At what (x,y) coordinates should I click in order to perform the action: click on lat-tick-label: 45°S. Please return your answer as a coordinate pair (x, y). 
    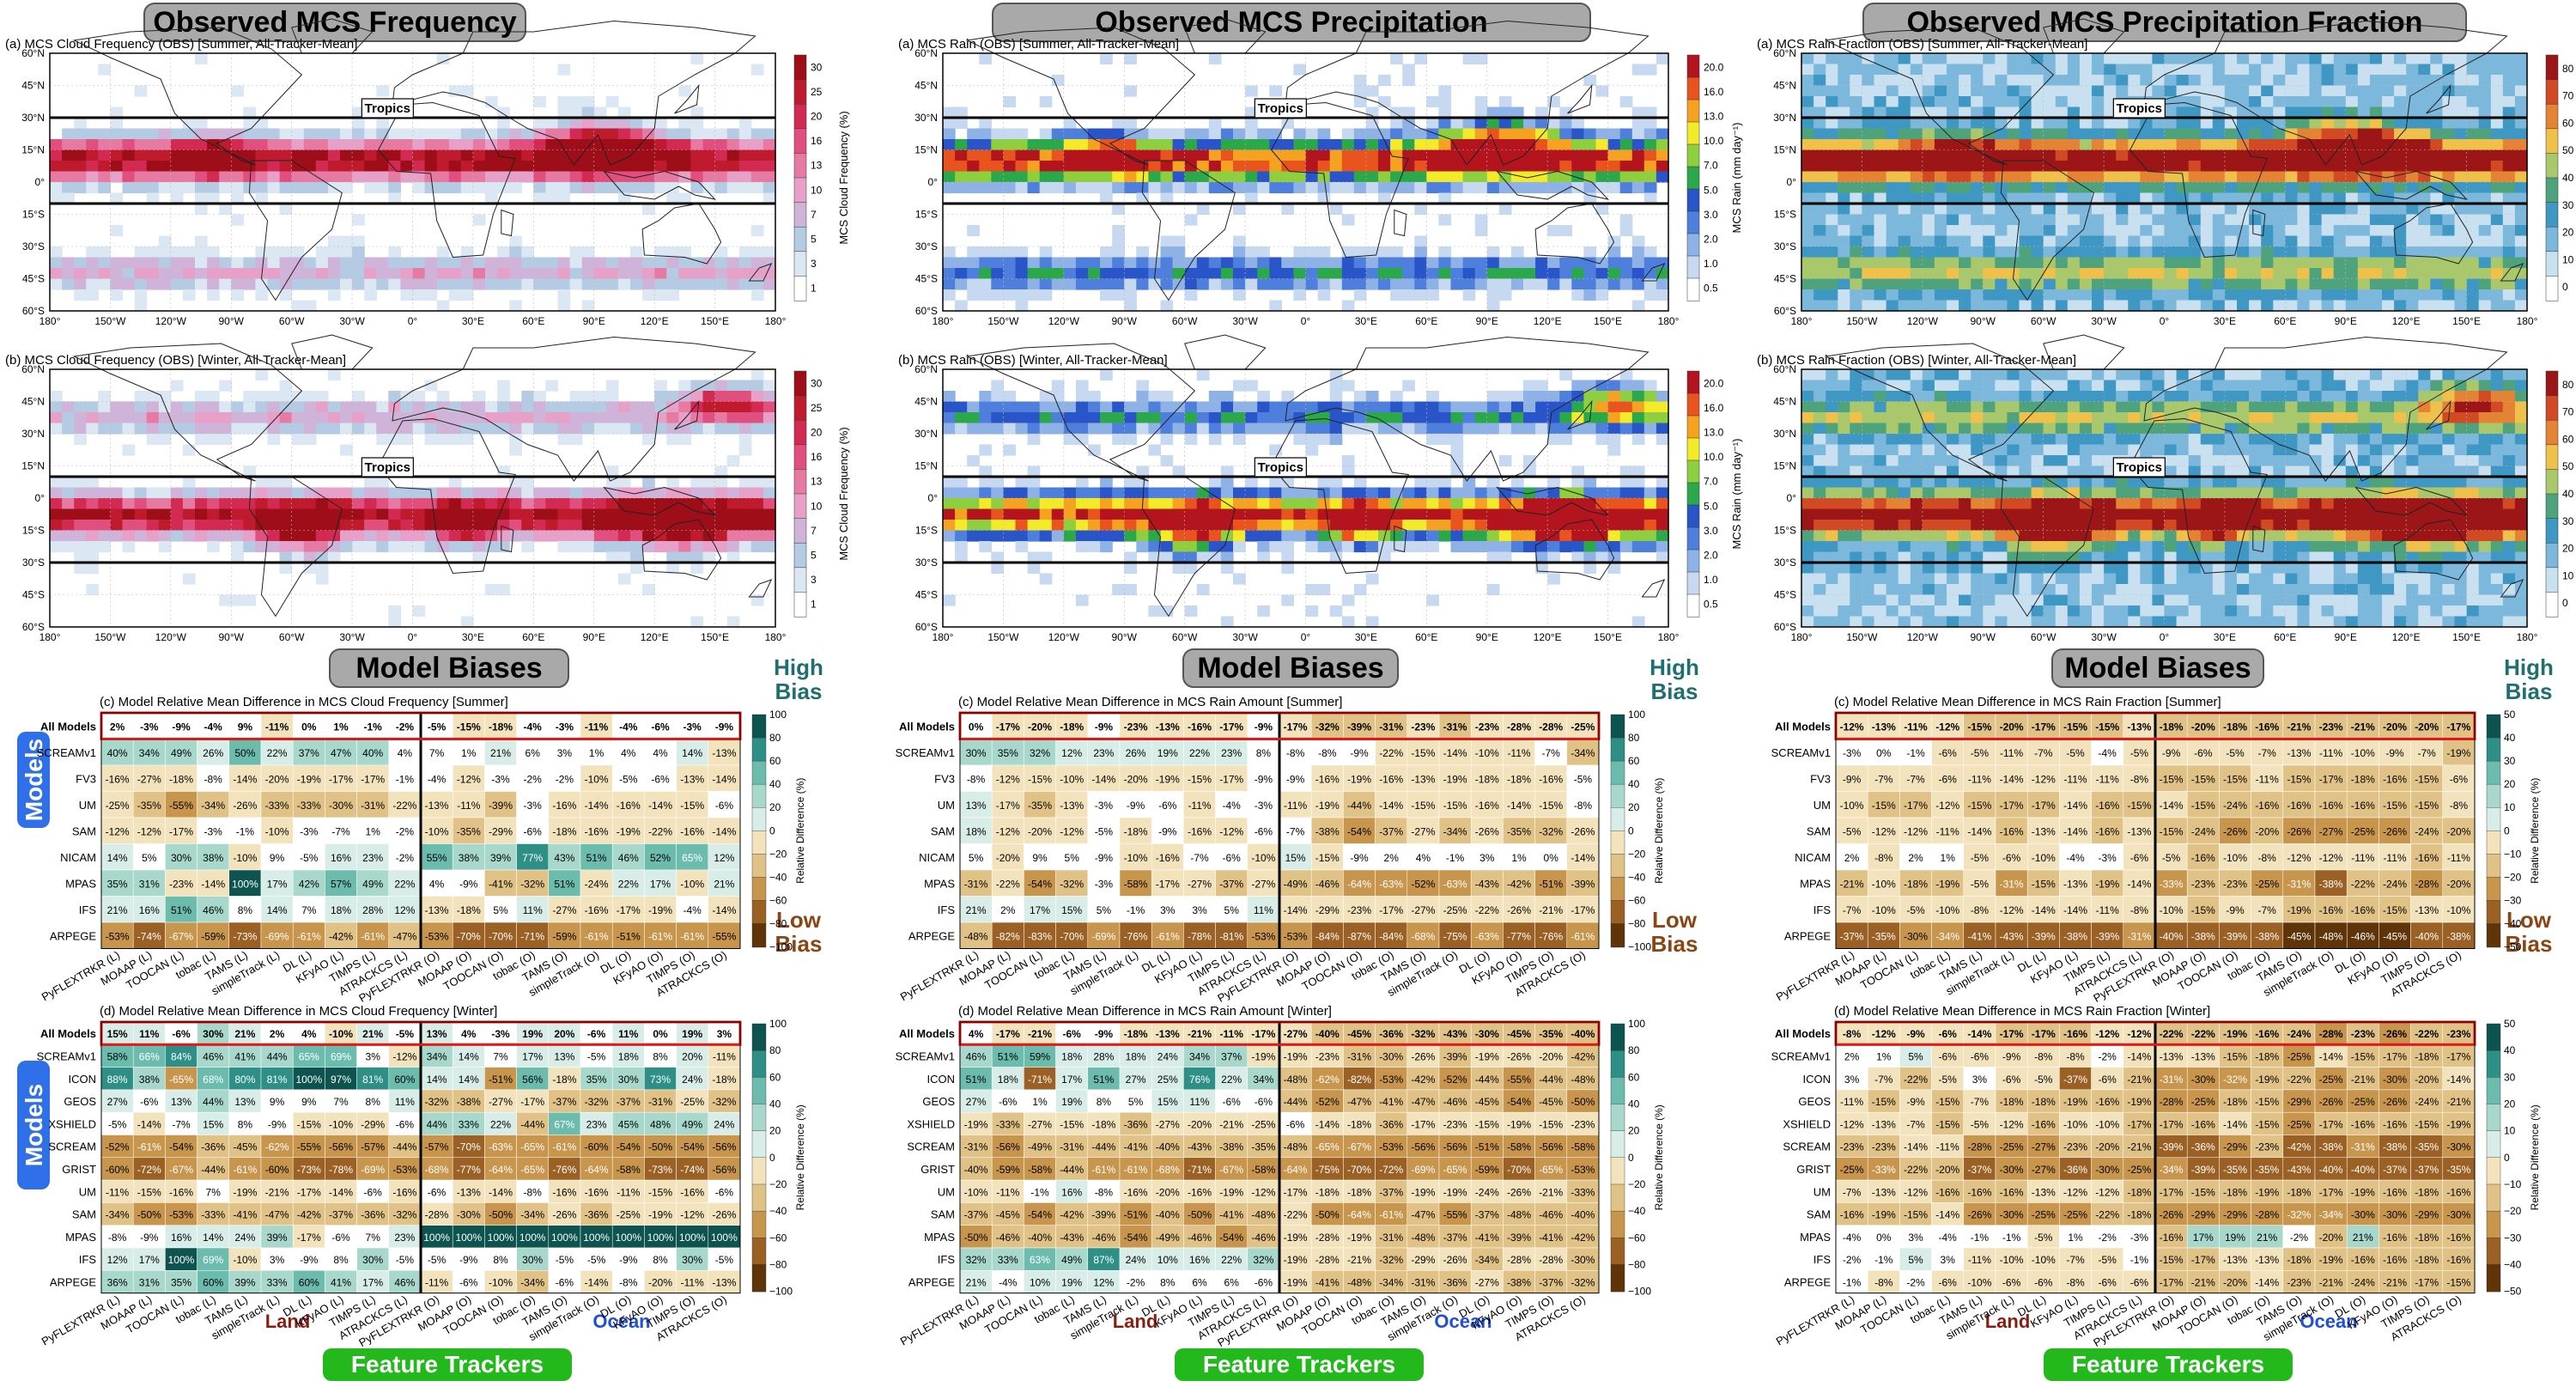
    Looking at the image, I should click on (926, 595).